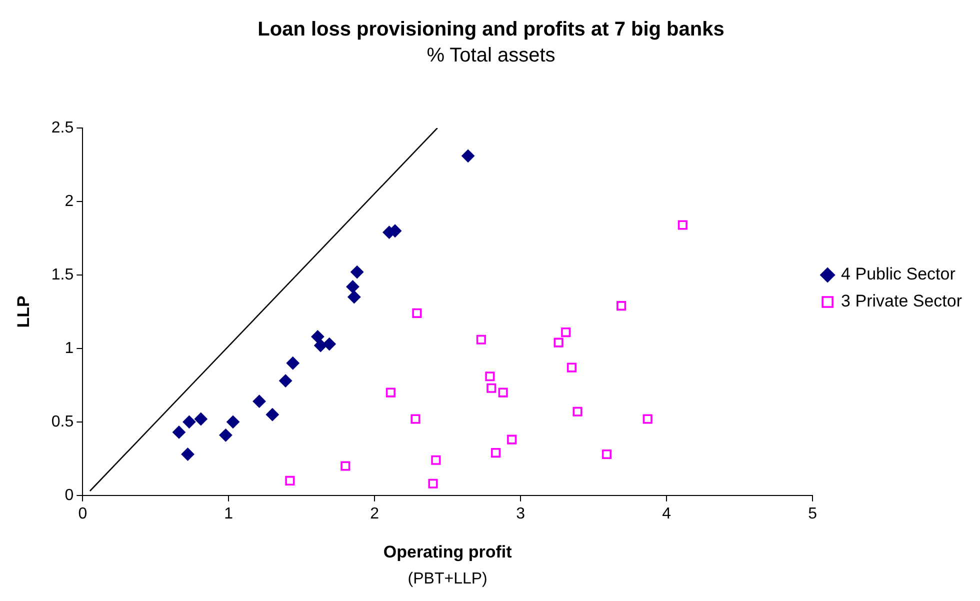  Describe the element at coordinates (23, 312) in the screenshot. I see `y-axis-title: LLP` at that location.